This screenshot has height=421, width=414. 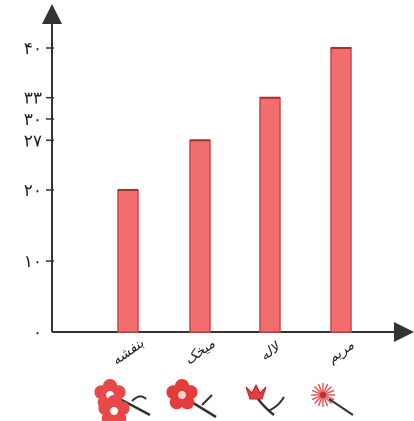 I want to click on x-tick-label: لاله, so click(x=270, y=352).